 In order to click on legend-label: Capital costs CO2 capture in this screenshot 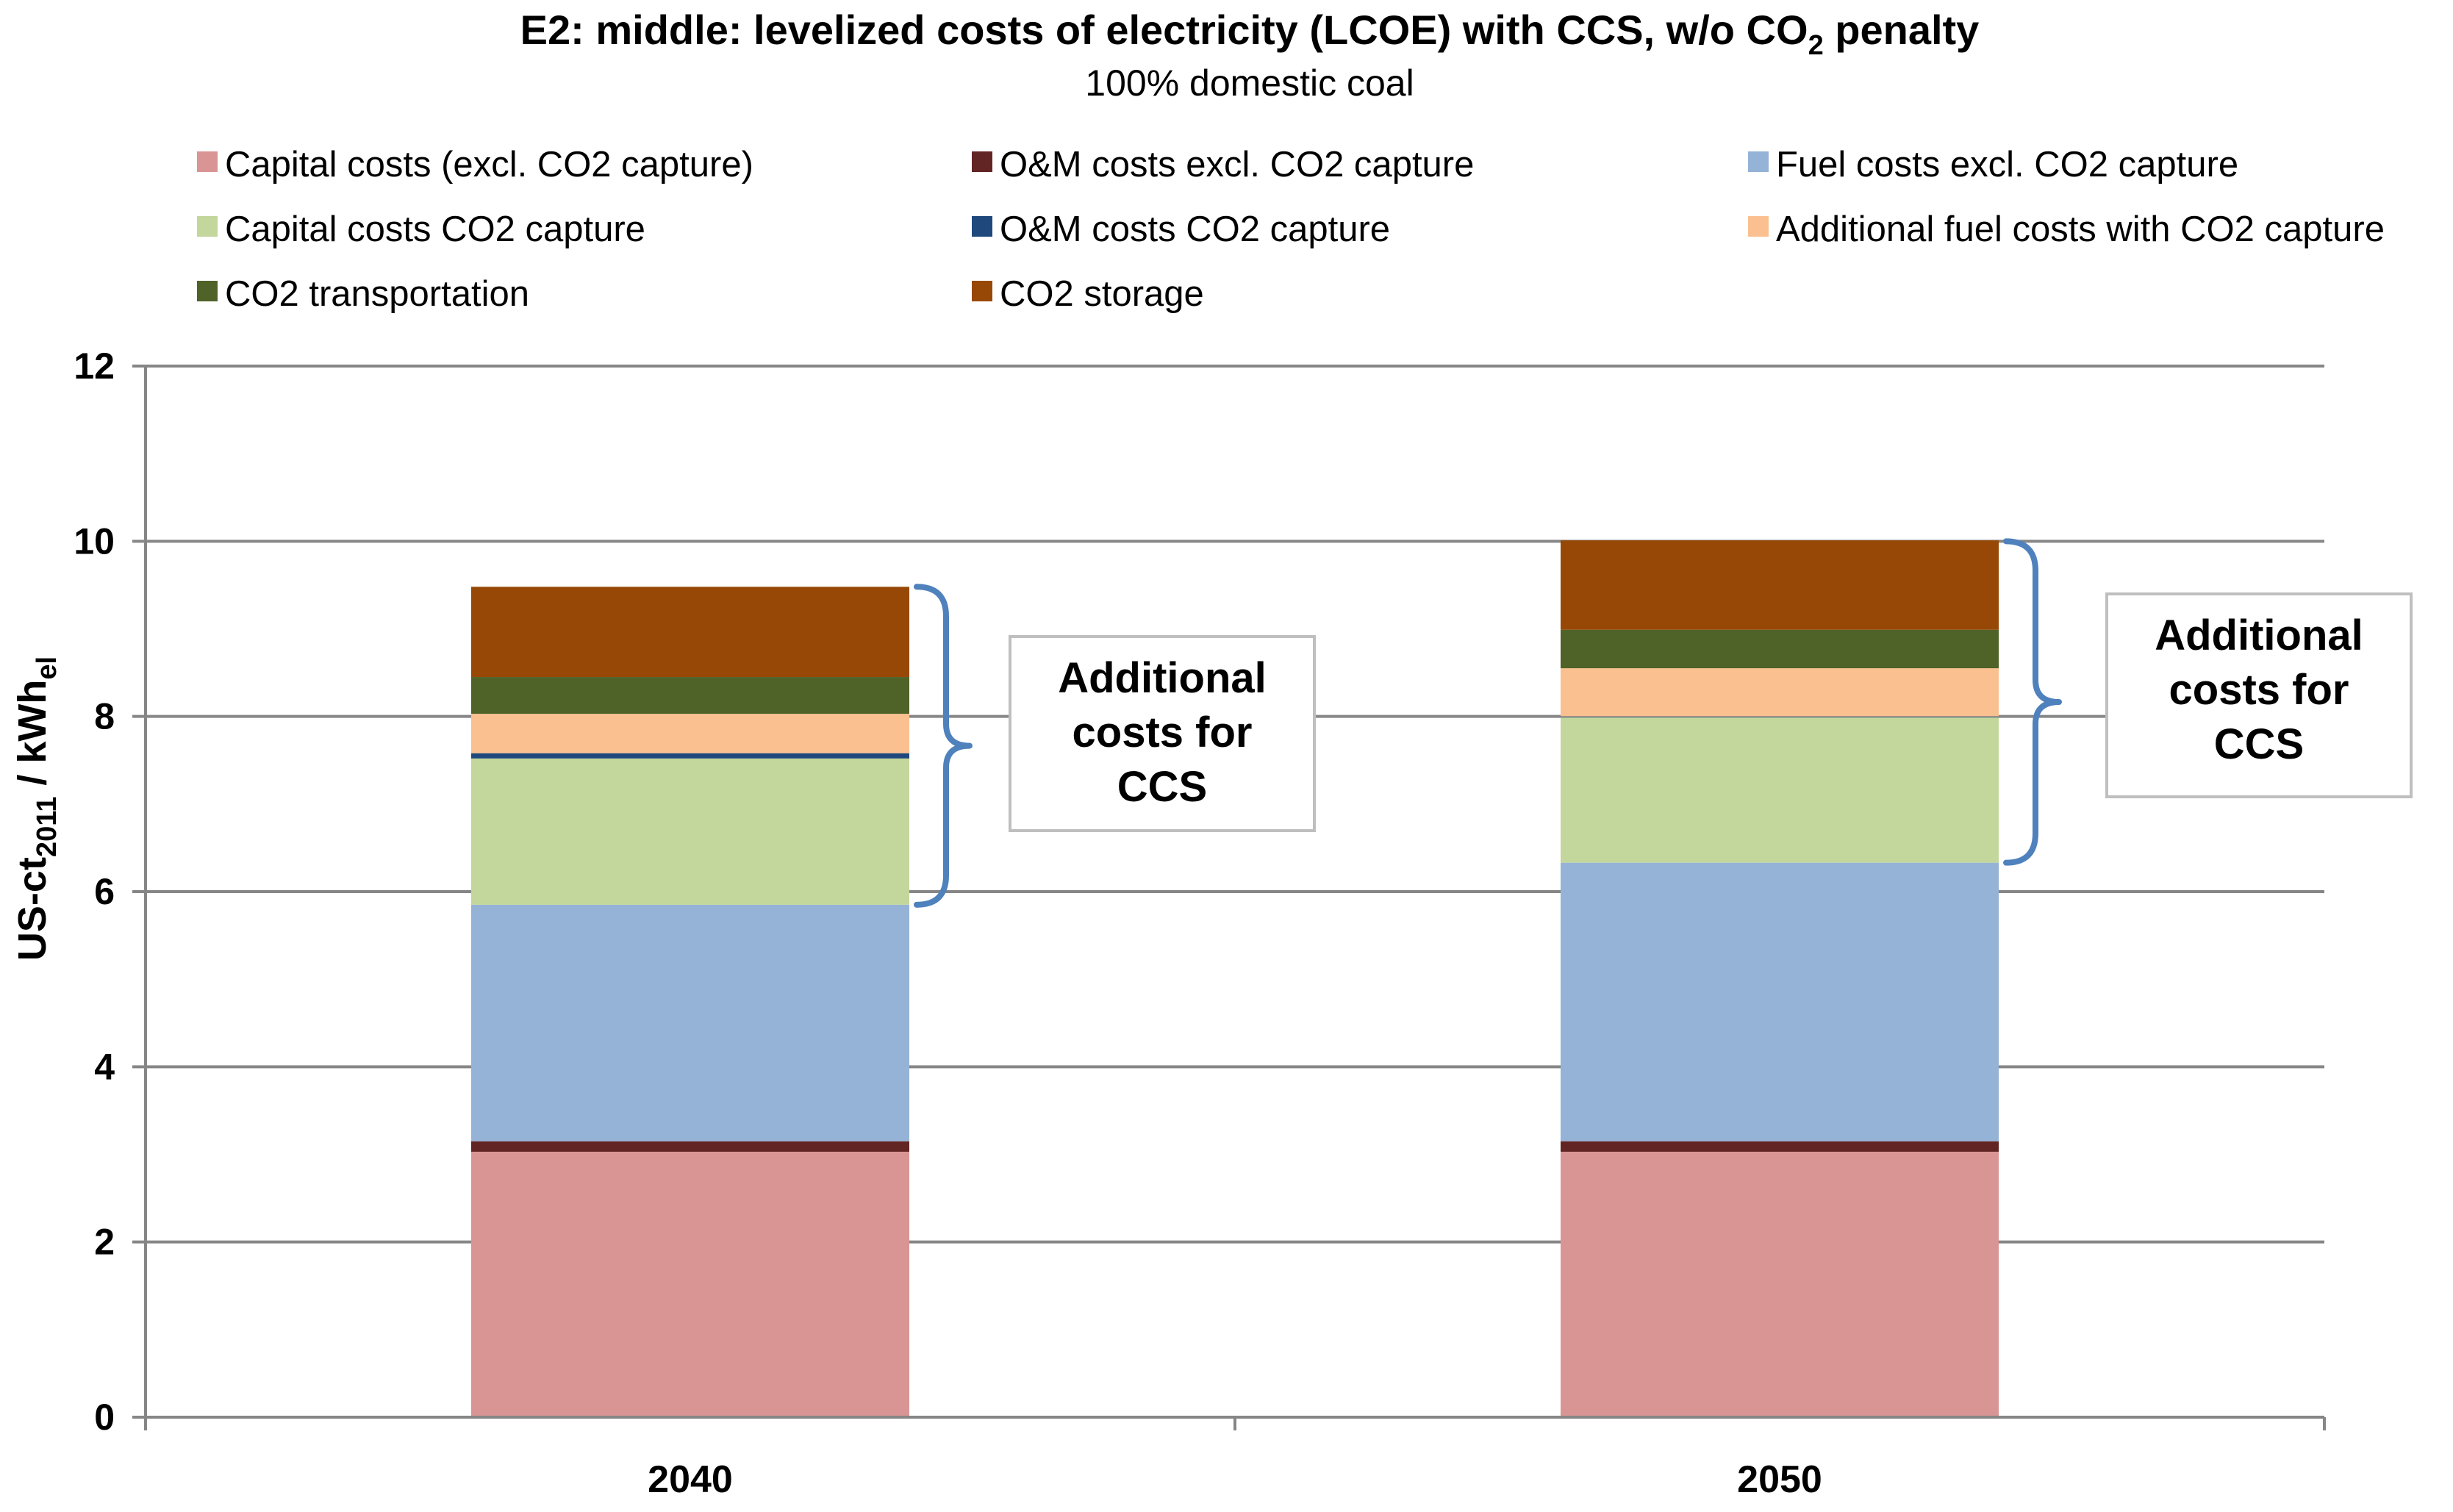, I will do `click(435, 229)`.